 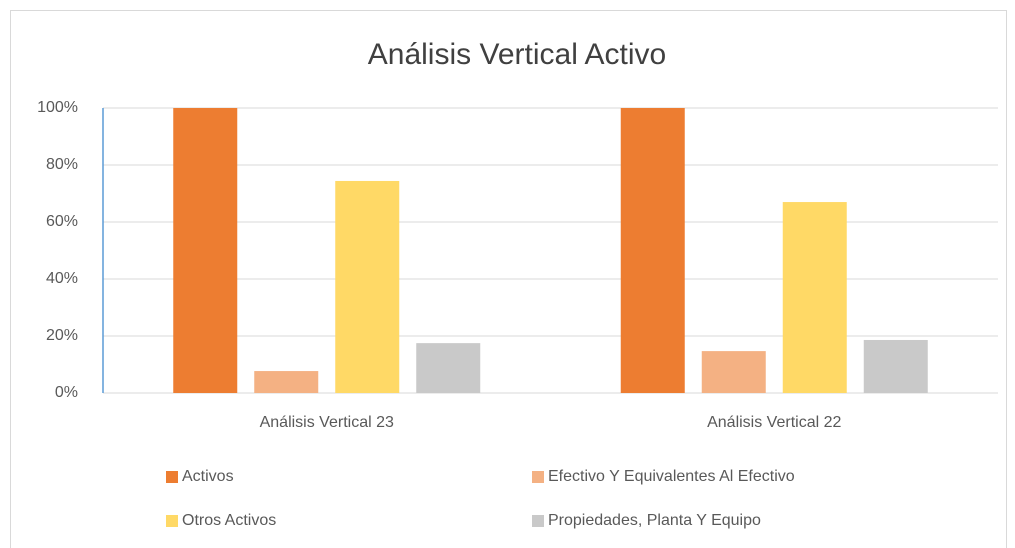 What do you see at coordinates (229, 520) in the screenshot?
I see `legend-label: Otros Activos` at bounding box center [229, 520].